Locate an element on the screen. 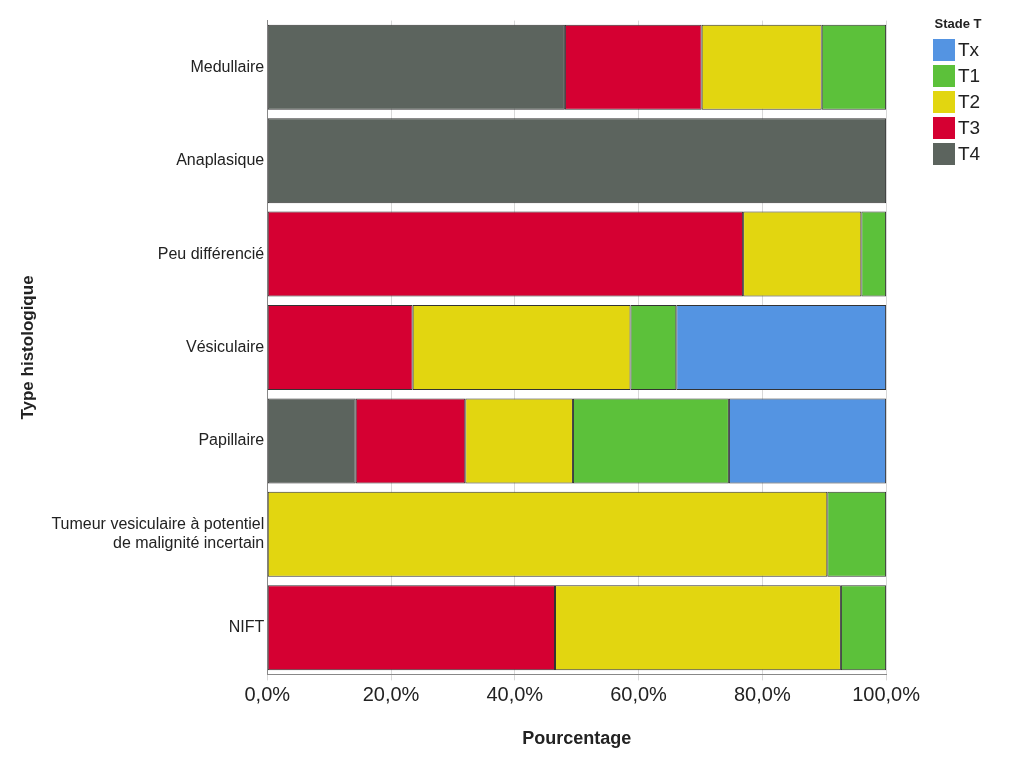 This screenshot has width=1013, height=768. x-tick-label: 40,0% is located at coordinates (515, 693).